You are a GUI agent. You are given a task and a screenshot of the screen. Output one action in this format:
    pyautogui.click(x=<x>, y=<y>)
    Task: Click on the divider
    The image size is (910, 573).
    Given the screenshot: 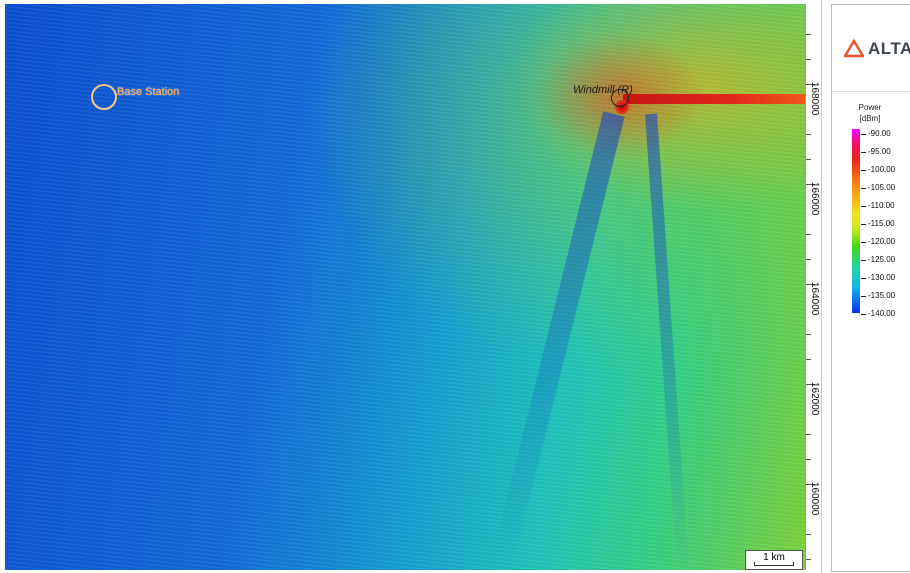 What is the action you would take?
    pyautogui.click(x=871, y=91)
    